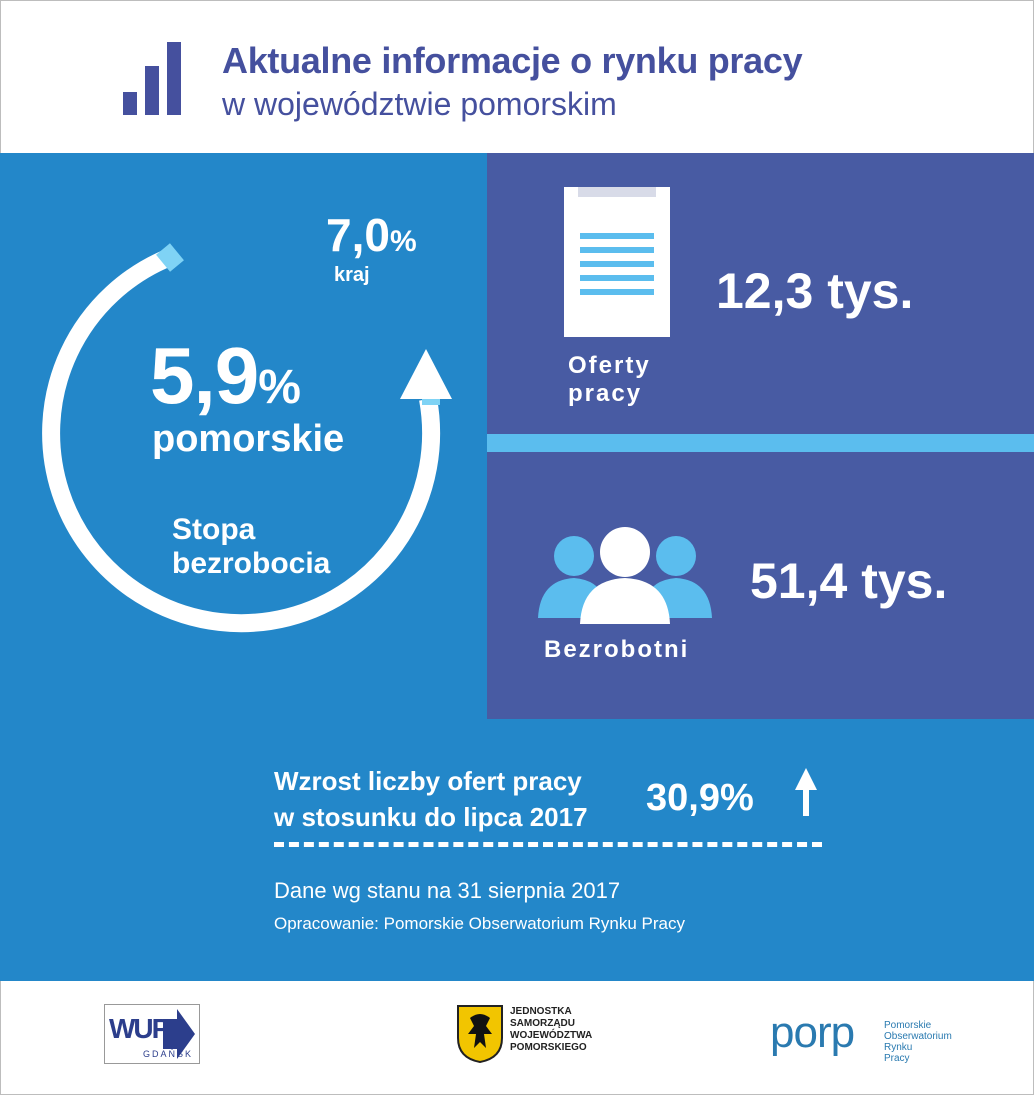  Describe the element at coordinates (918, 1036) in the screenshot. I see `porp-line-2: Obserwatorium` at that location.